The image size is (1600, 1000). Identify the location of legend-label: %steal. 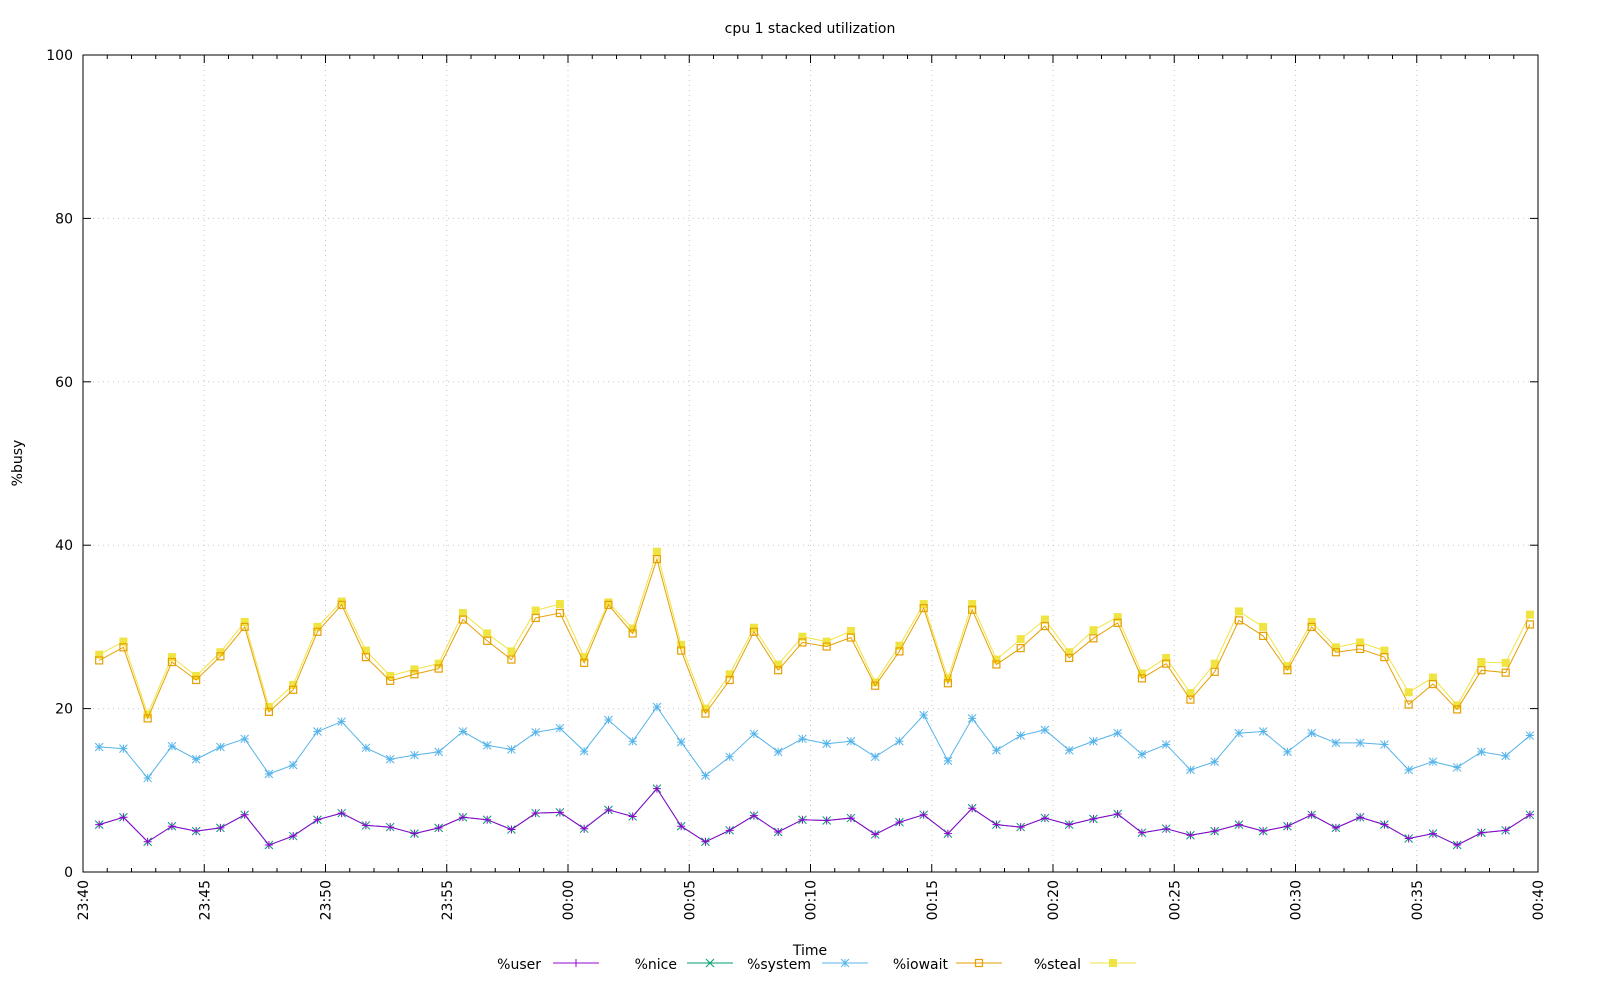
(1057, 965).